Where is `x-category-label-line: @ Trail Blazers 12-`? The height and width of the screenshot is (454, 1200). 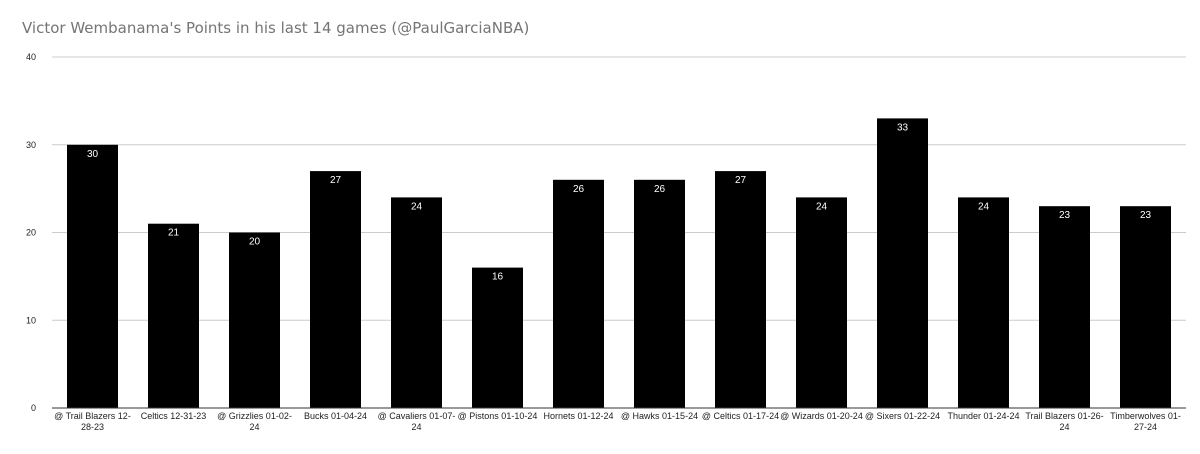
x-category-label-line: @ Trail Blazers 12- is located at coordinates (92, 416).